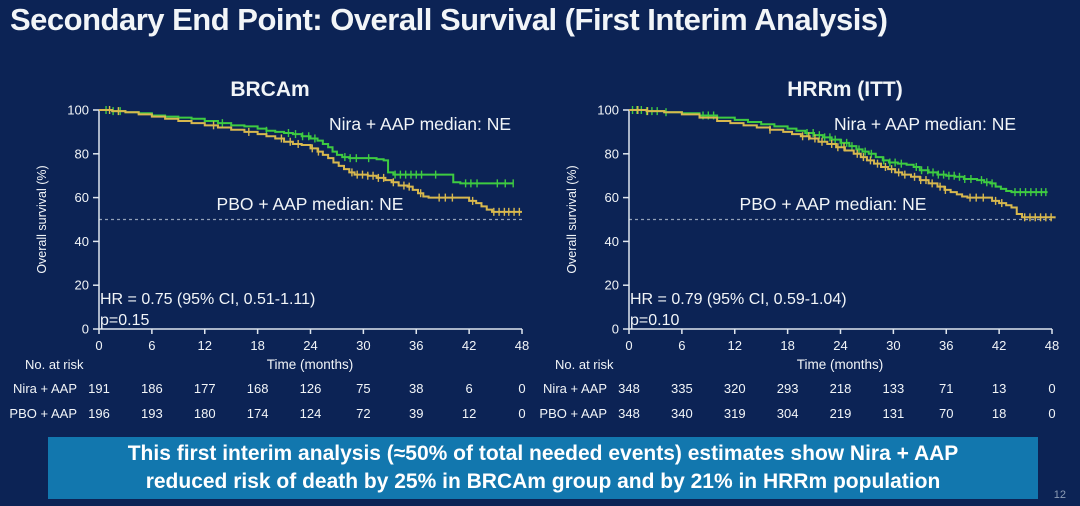 This screenshot has height=506, width=1080. What do you see at coordinates (841, 413) in the screenshot?
I see `risk-value: 219` at bounding box center [841, 413].